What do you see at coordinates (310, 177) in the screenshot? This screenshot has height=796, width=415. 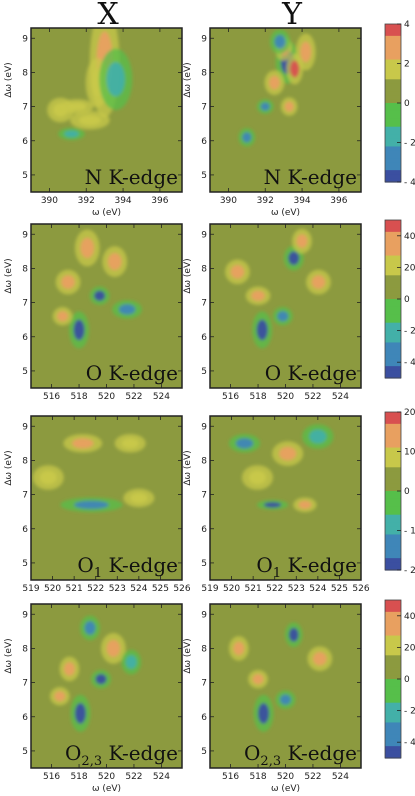 I see `panel-edge-label: N K-edge` at bounding box center [310, 177].